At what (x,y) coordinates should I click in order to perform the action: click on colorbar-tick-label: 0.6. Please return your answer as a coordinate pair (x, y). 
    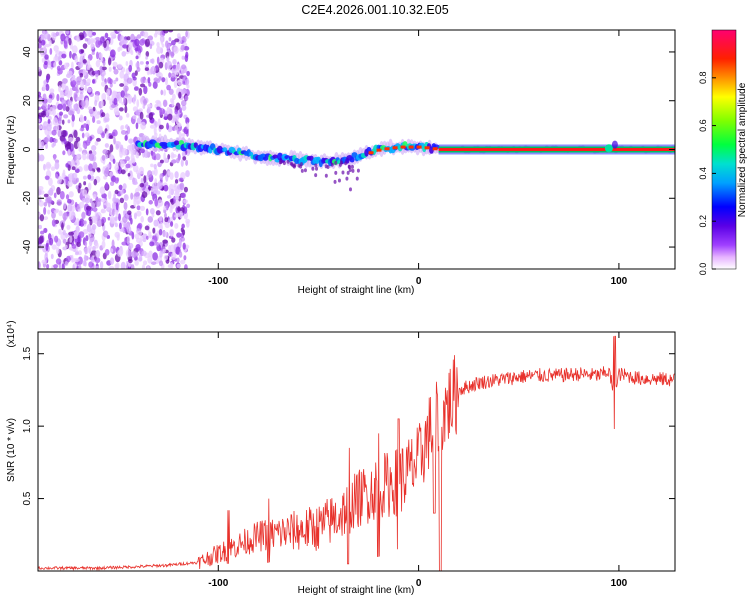
    Looking at the image, I should click on (703, 125).